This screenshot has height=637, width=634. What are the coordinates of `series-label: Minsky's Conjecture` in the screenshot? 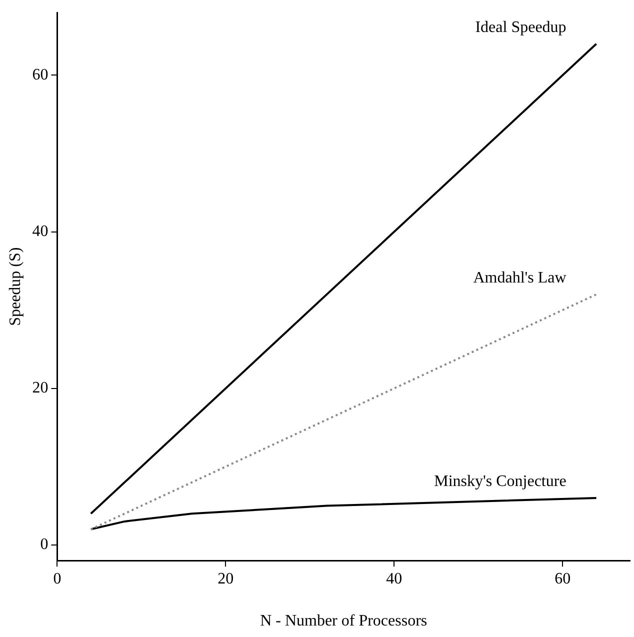 It's located at (500, 481).